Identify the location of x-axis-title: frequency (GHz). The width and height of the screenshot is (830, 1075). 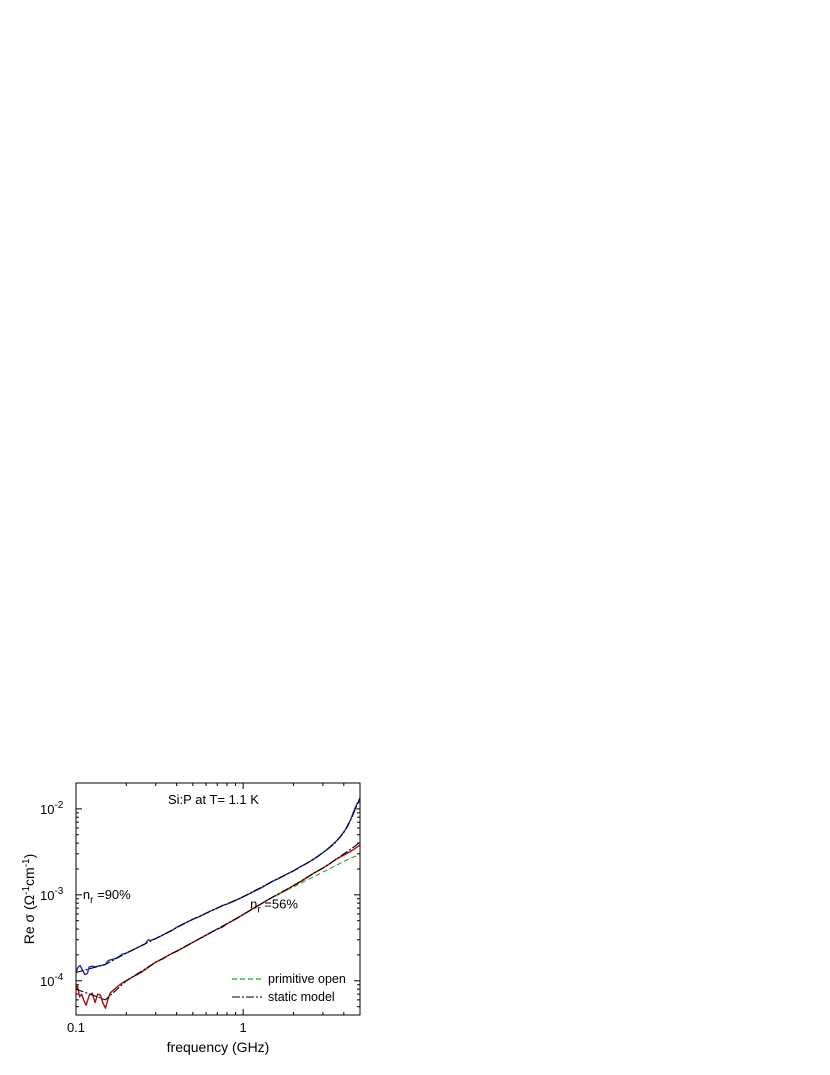
(218, 1047).